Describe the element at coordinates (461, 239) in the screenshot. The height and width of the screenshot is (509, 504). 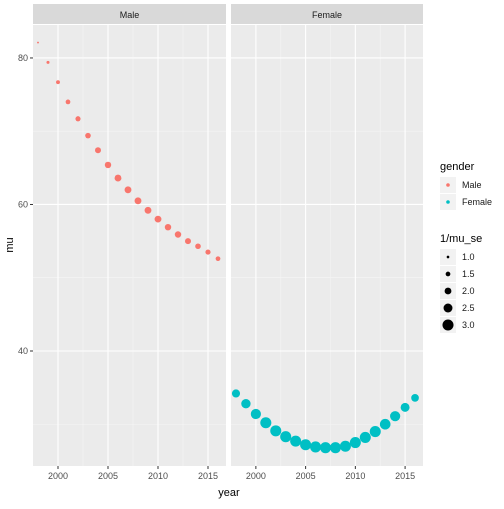
I see `legend-size-title: 1/mu_se` at that location.